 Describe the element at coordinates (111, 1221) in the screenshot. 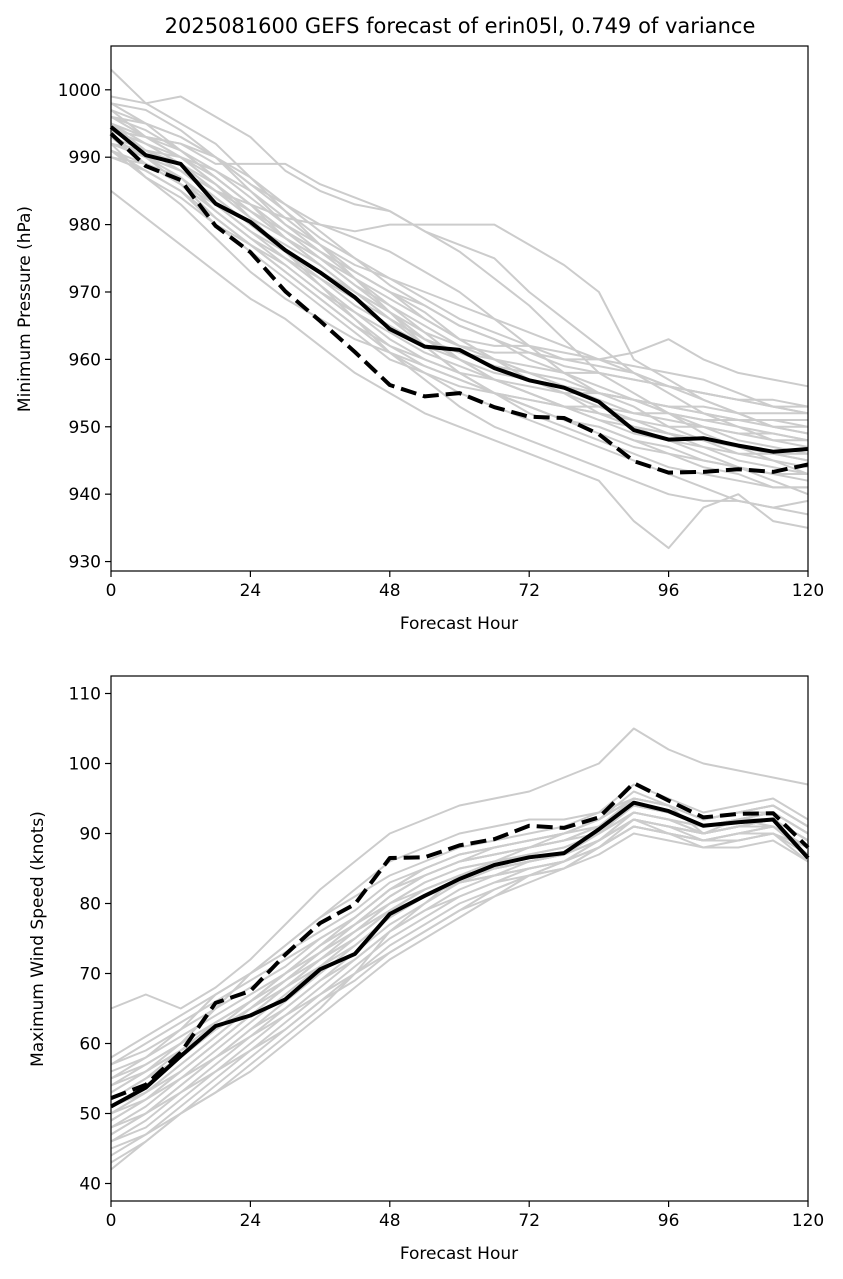

I see `wind-x-tick-label: 0` at that location.